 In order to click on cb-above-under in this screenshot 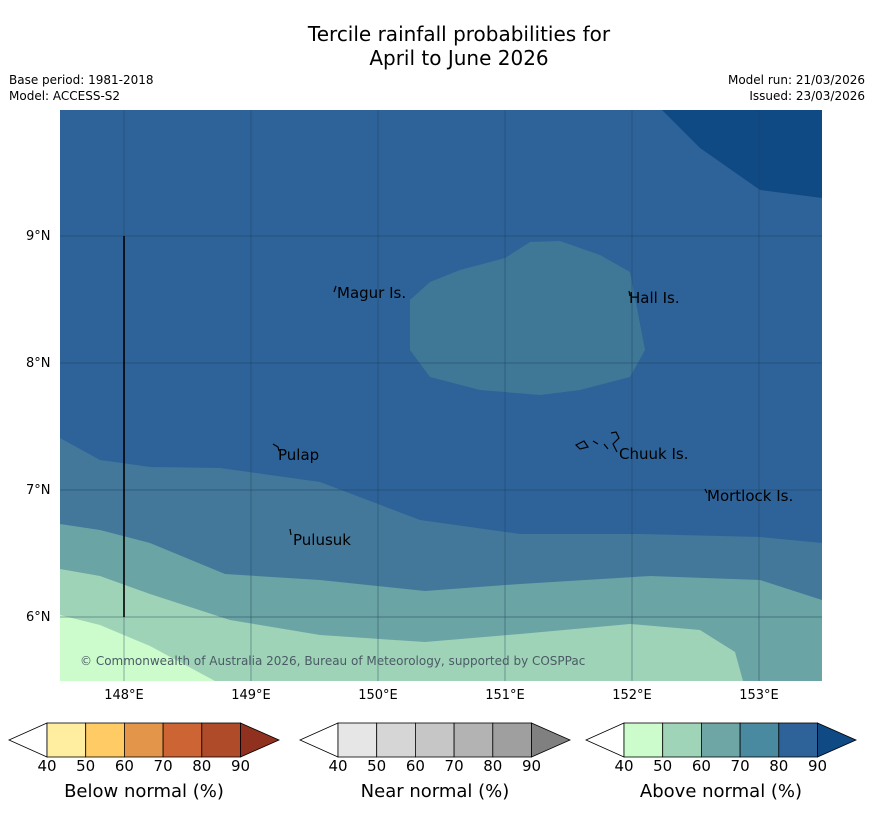, I will do `click(605, 740)`.